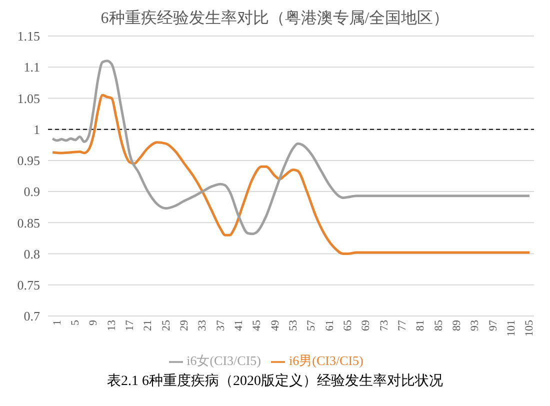 The image size is (550, 406). What do you see at coordinates (530, 328) in the screenshot?
I see `x-tick-label: 105` at bounding box center [530, 328].